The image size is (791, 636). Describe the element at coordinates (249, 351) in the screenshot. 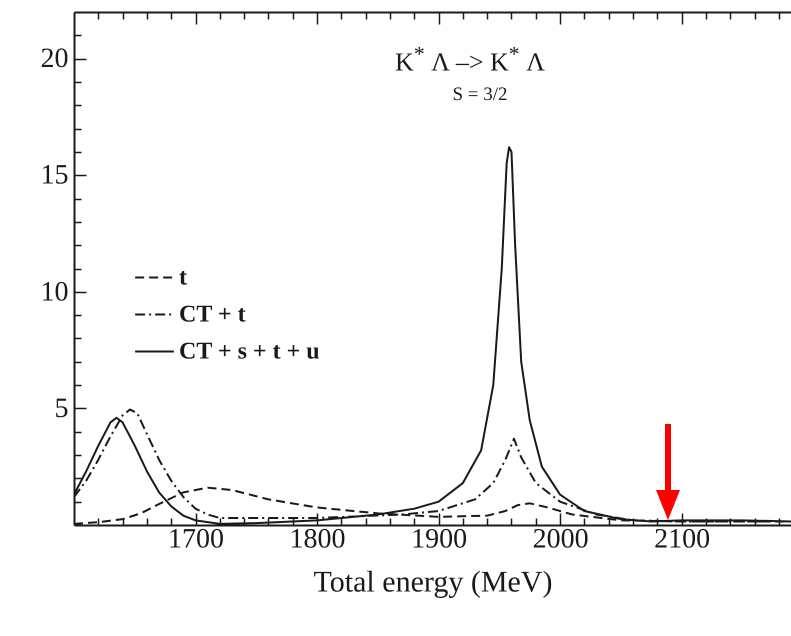

I see `legend-label: CT + s + t + u` at that location.